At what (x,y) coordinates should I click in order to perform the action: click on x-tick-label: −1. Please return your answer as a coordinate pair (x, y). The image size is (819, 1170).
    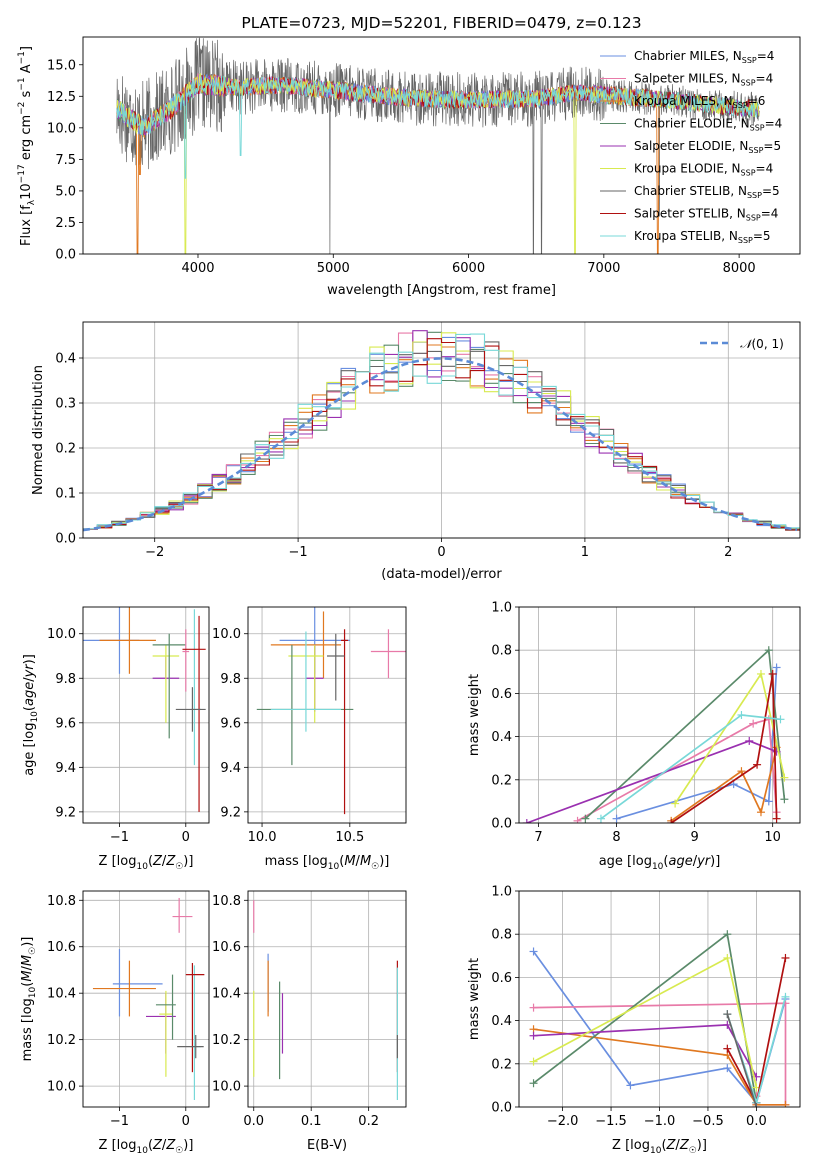
    Looking at the image, I should click on (119, 1121).